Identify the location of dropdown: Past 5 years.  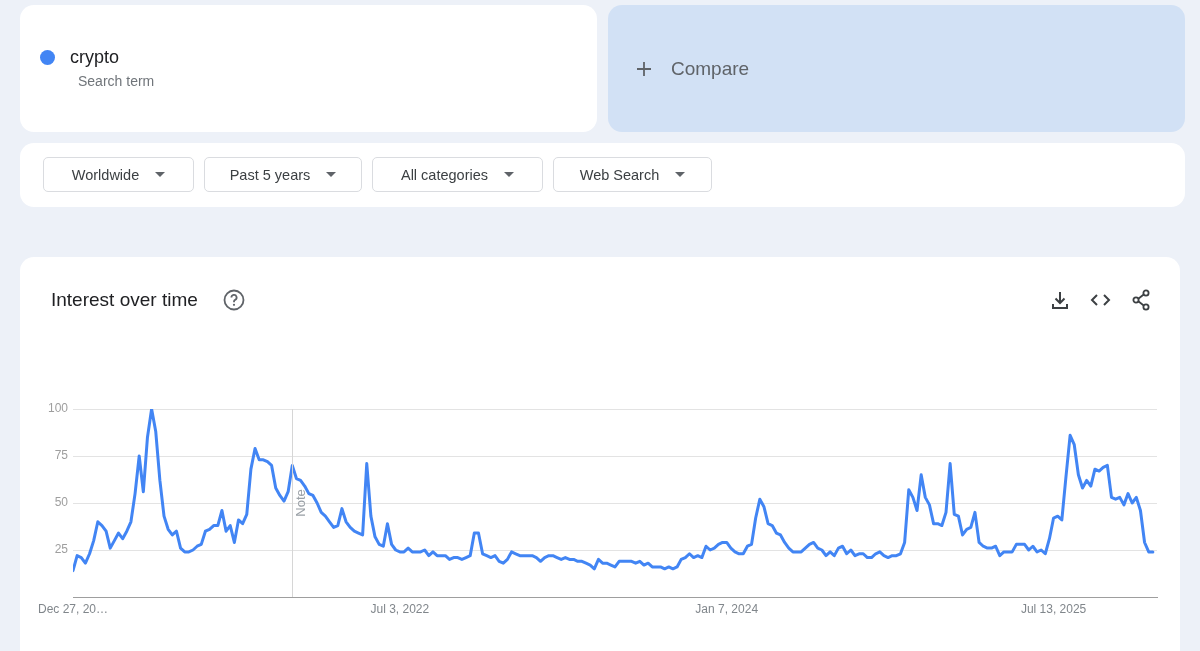
(283, 174).